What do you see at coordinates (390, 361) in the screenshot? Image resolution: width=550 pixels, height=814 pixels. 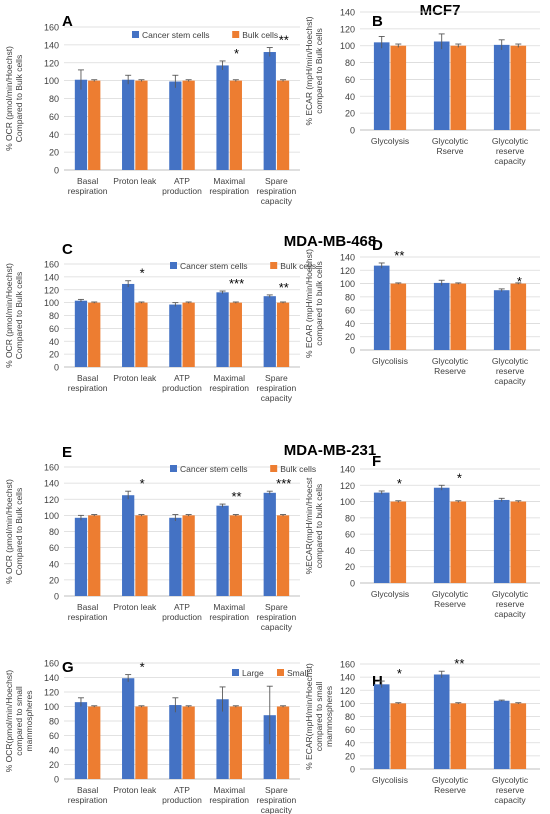 I see `x-tick-label: Glycolisis` at bounding box center [390, 361].